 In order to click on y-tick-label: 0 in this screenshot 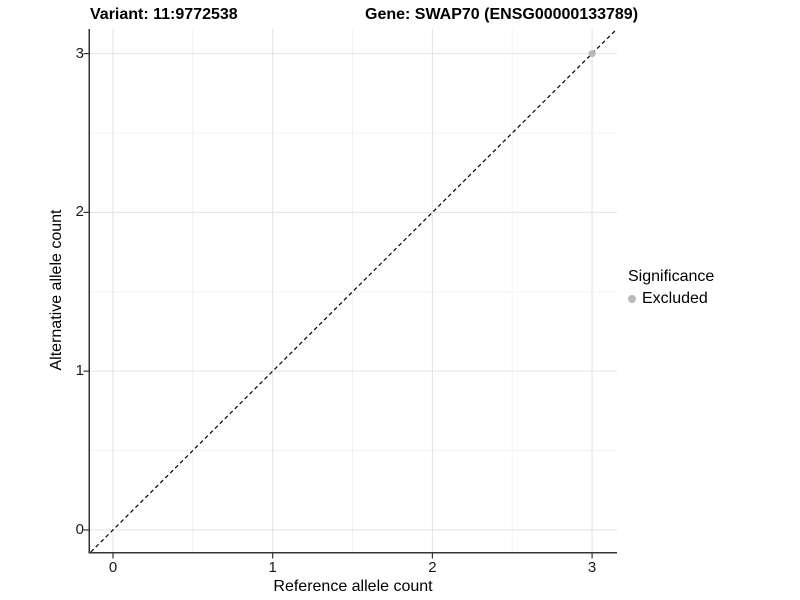, I will do `click(79, 529)`.